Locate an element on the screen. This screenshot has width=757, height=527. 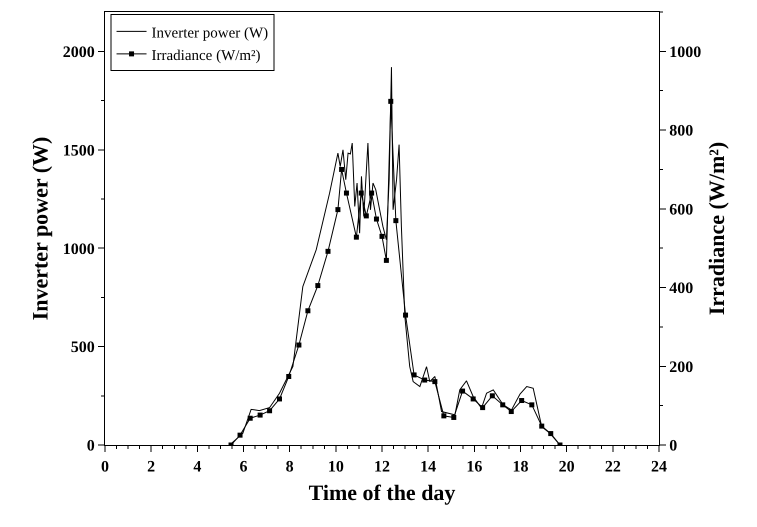
legend-label: Inverter power (W) is located at coordinates (210, 33).